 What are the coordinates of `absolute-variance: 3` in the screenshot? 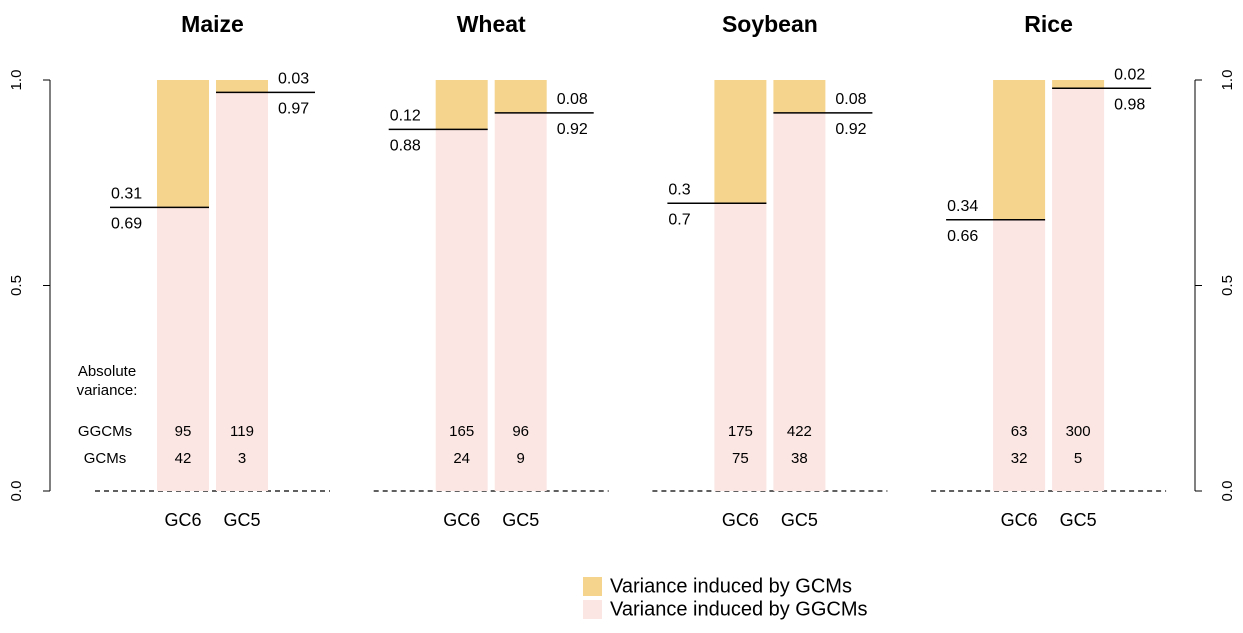 It's located at (242, 458).